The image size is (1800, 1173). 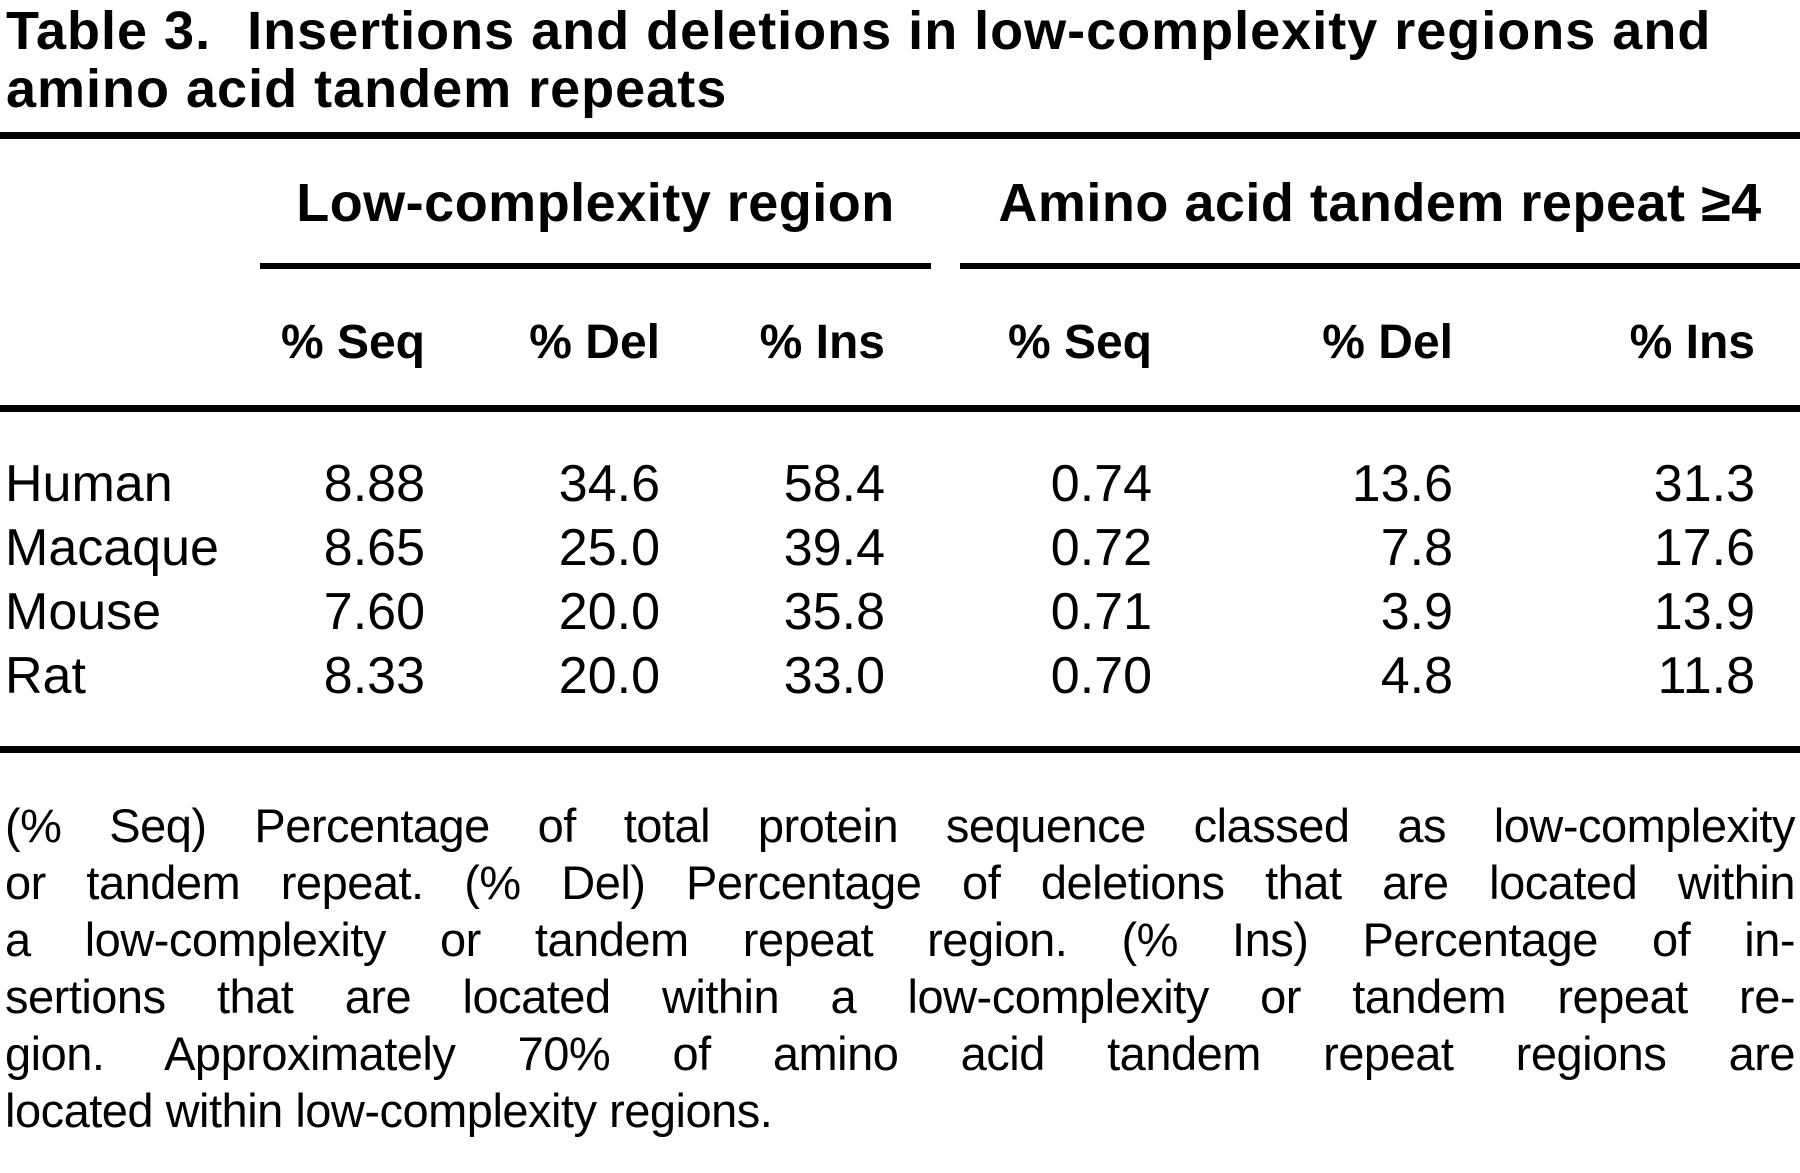 What do you see at coordinates (1416, 676) in the screenshot?
I see `cell-rat-tr-del: 4.8` at bounding box center [1416, 676].